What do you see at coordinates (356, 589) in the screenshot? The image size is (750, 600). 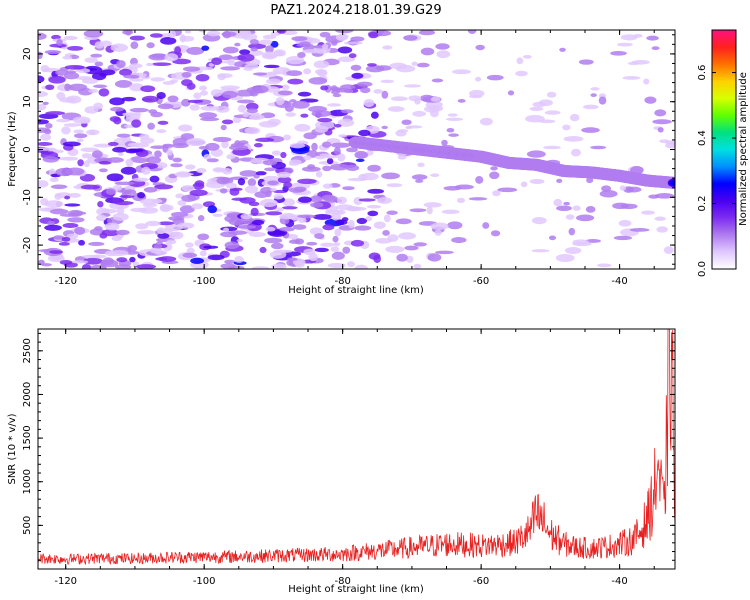 I see `snr-x-label: Height of straight line (km)` at bounding box center [356, 589].